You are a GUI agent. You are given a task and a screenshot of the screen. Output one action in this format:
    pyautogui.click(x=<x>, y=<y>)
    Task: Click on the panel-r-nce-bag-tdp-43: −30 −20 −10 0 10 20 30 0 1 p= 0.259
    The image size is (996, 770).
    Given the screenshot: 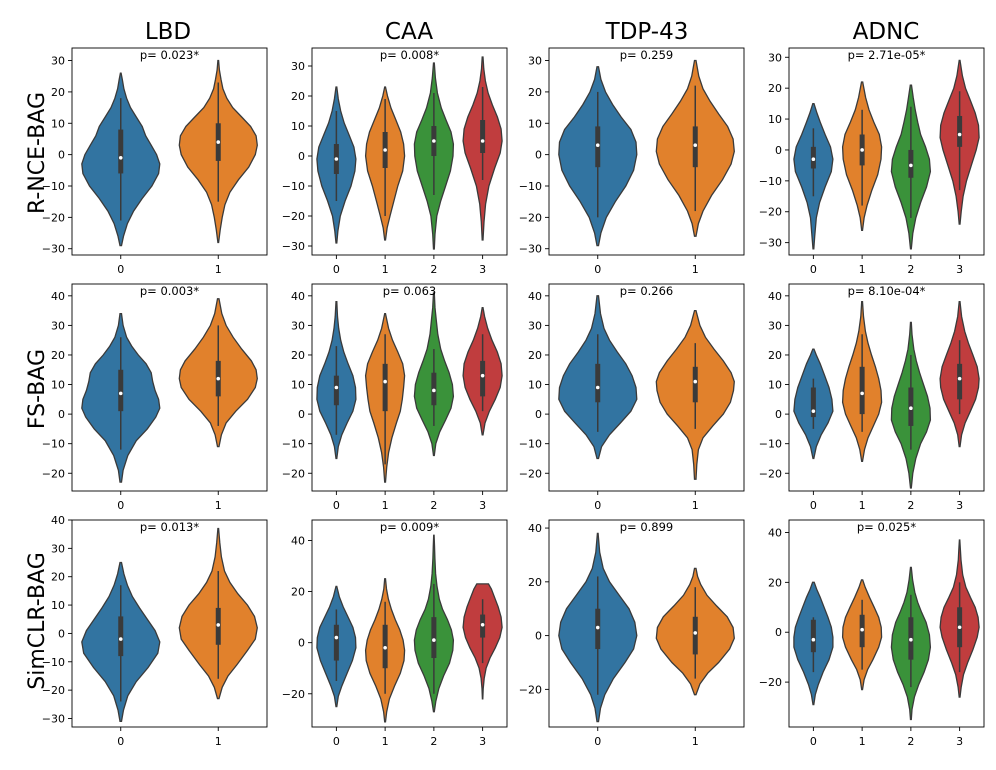 What is the action you would take?
    pyautogui.click(x=632, y=161)
    